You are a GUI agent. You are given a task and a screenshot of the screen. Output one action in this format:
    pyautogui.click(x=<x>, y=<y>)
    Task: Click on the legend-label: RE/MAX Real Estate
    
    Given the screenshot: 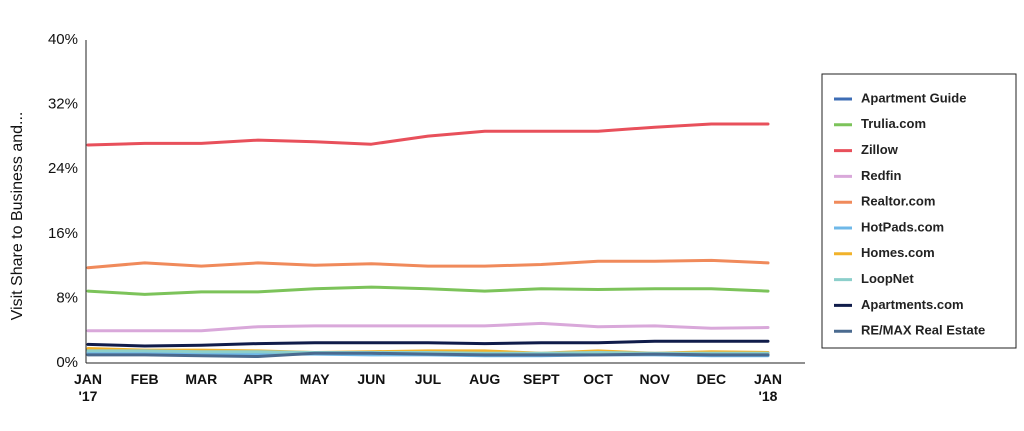 What is the action you would take?
    pyautogui.click(x=923, y=330)
    